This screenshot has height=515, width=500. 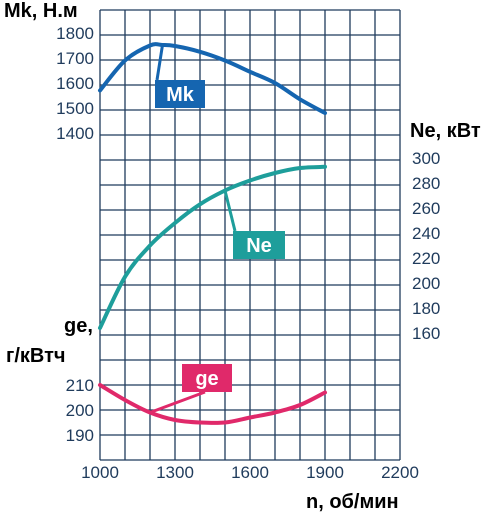 What do you see at coordinates (445, 131) in the screenshot?
I see `ne-axis-title: Ne, кВт` at bounding box center [445, 131].